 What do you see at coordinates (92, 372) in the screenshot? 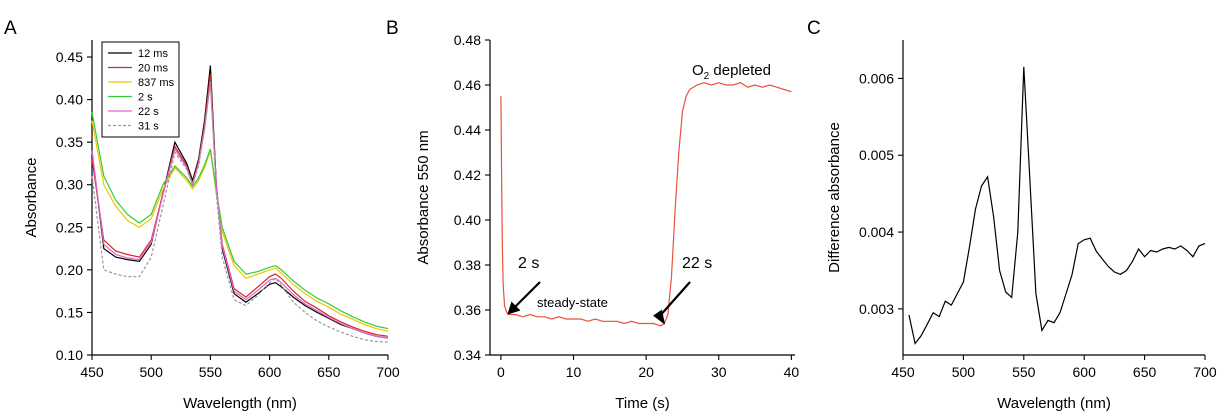
I see `panel-a-x-tick-label: 450` at bounding box center [92, 372].